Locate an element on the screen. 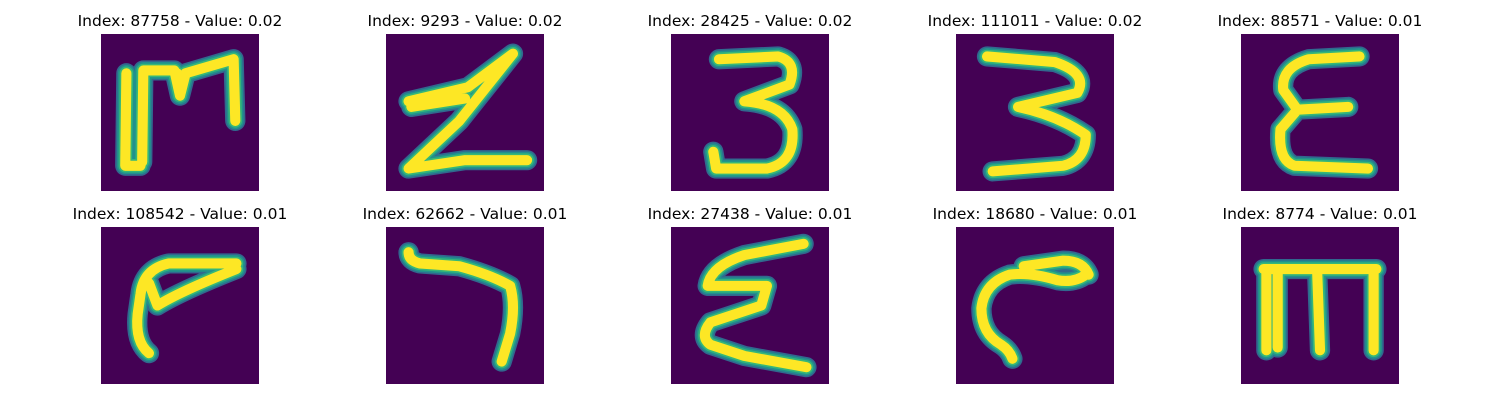 The image size is (1500, 400). panel-title: Index: 28425 - Value: 0.02 is located at coordinates (750, 21).